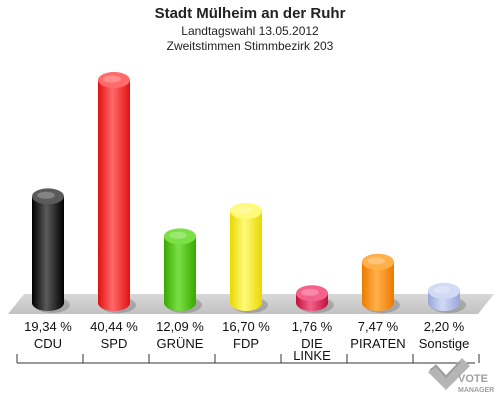 This screenshot has height=400, width=500. What do you see at coordinates (312, 326) in the screenshot?
I see `value-label-die-linke: 1,76 %` at bounding box center [312, 326].